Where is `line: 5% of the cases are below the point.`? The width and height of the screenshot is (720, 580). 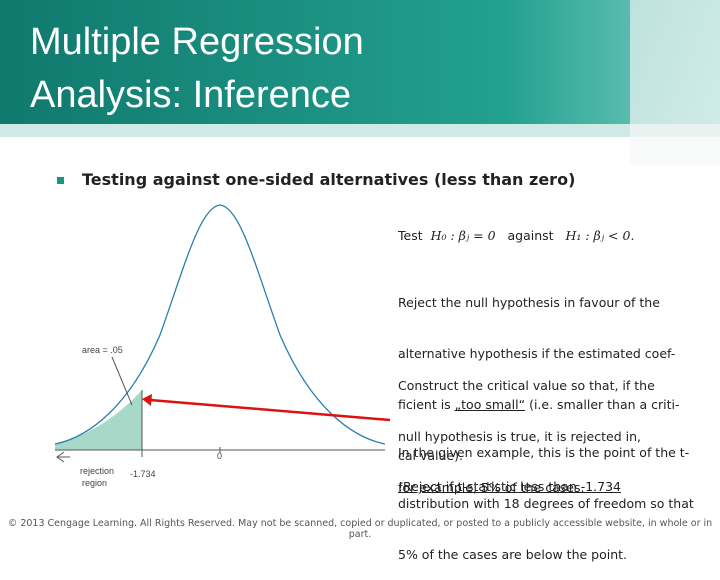
line: 5% of the cases are below the point. is located at coordinates (513, 554).